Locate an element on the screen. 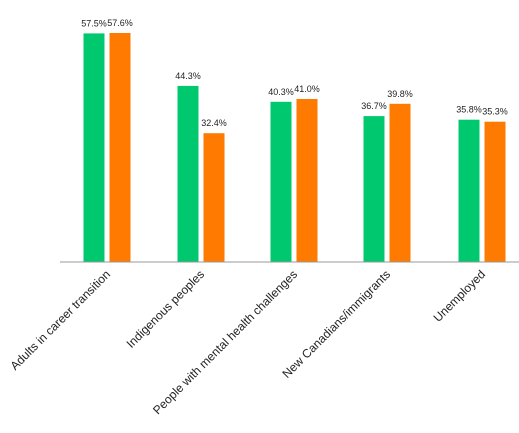  data-label-1-2: 44.3% is located at coordinates (188, 76).